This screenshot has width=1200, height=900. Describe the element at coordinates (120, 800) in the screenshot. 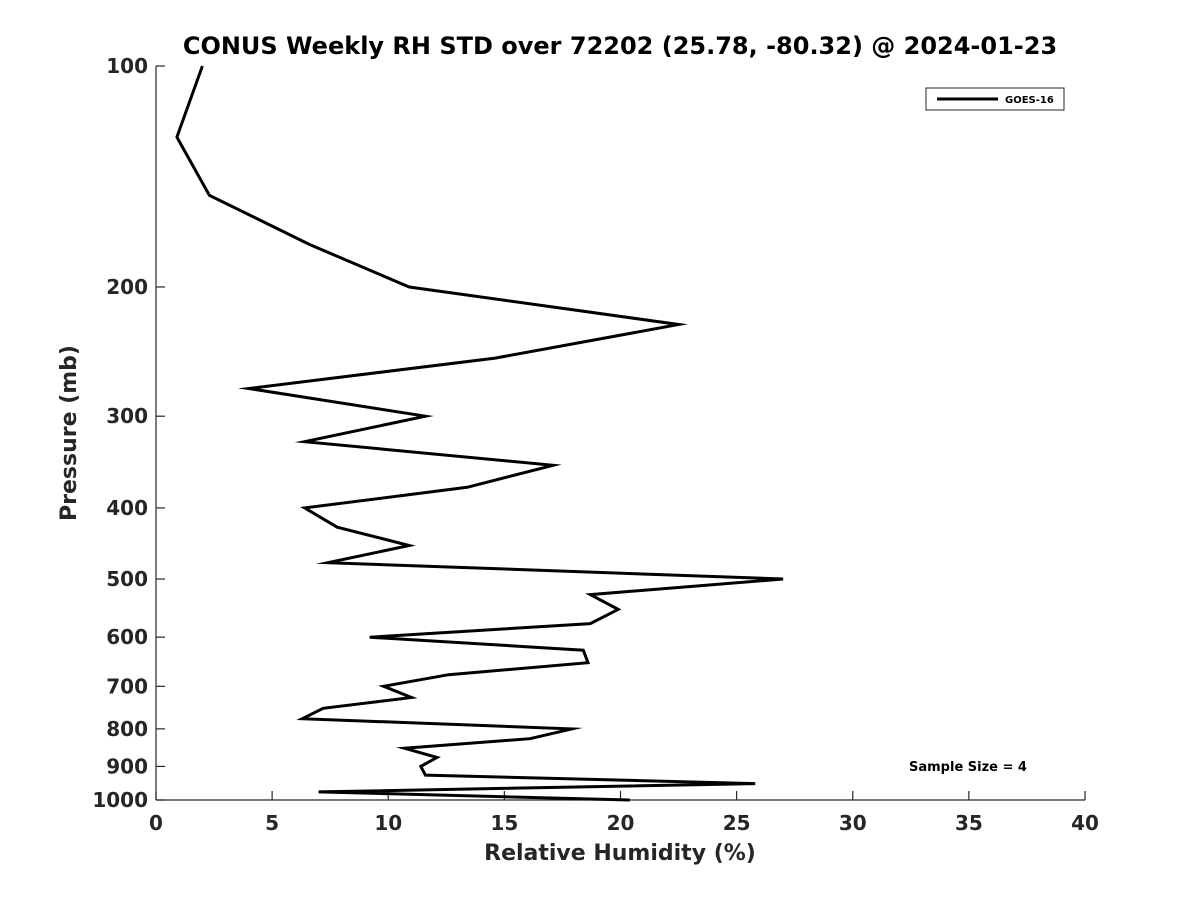

I see `y-tick-label: 1000` at that location.